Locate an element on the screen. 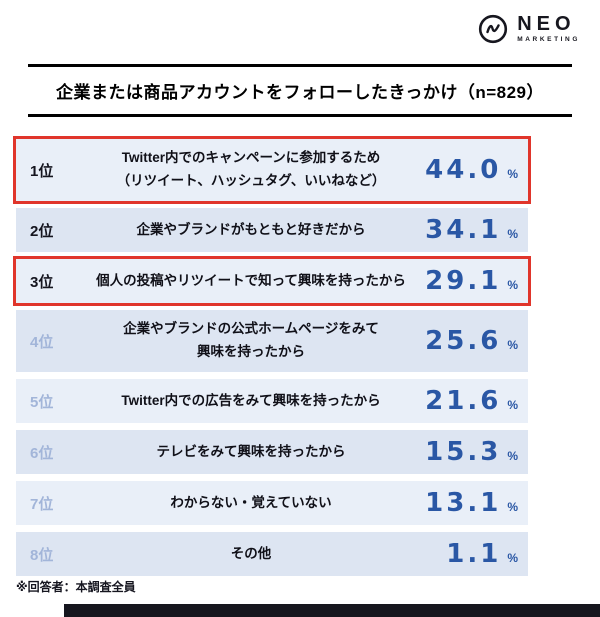  percent-number: 44.0 is located at coordinates (463, 170).